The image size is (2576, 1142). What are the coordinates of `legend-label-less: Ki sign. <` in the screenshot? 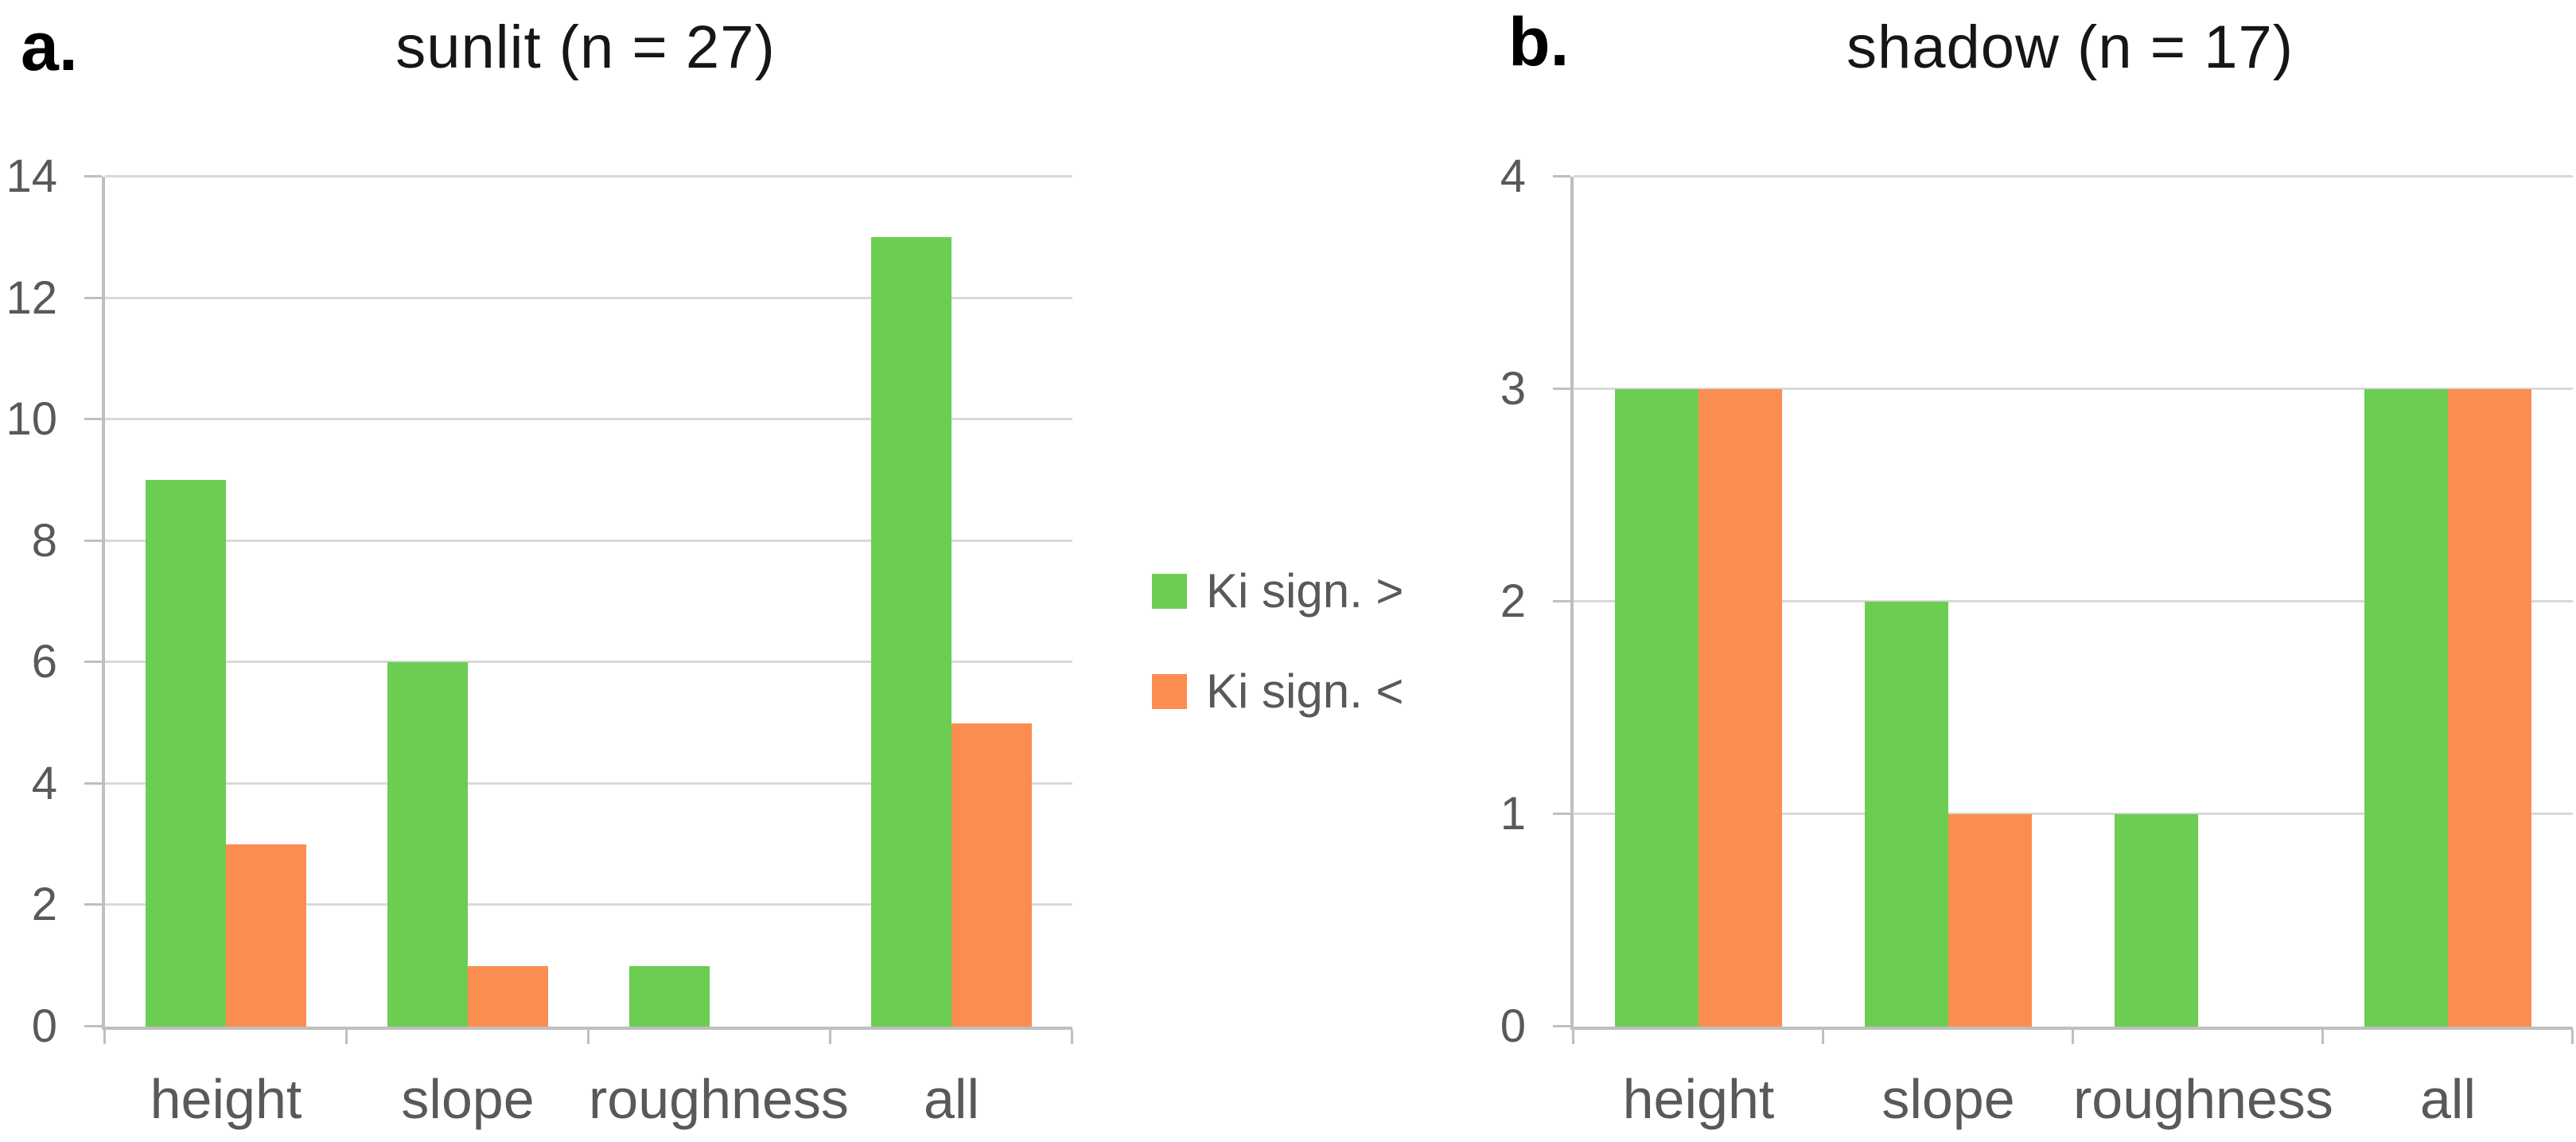 It's located at (1305, 691).